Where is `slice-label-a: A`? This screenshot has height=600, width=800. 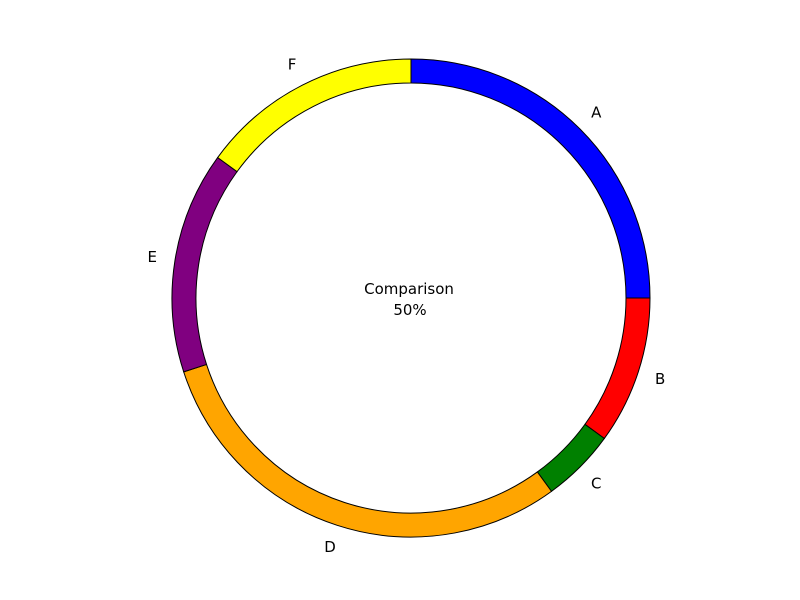 slice-label-a: A is located at coordinates (596, 113).